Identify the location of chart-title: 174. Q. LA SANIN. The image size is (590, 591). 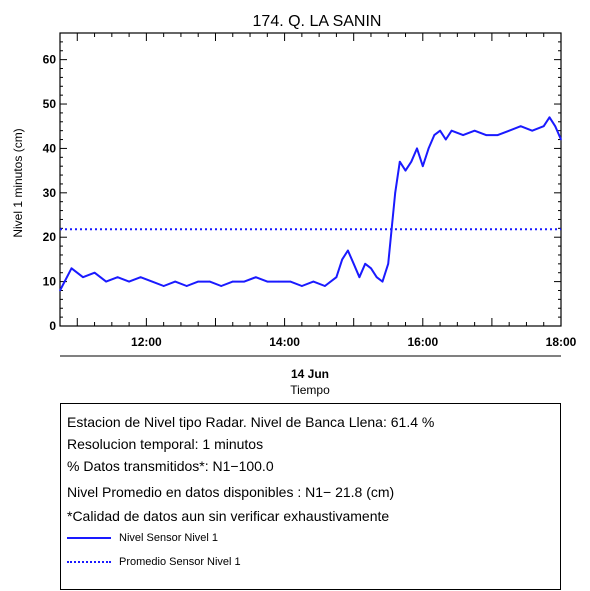
(317, 21).